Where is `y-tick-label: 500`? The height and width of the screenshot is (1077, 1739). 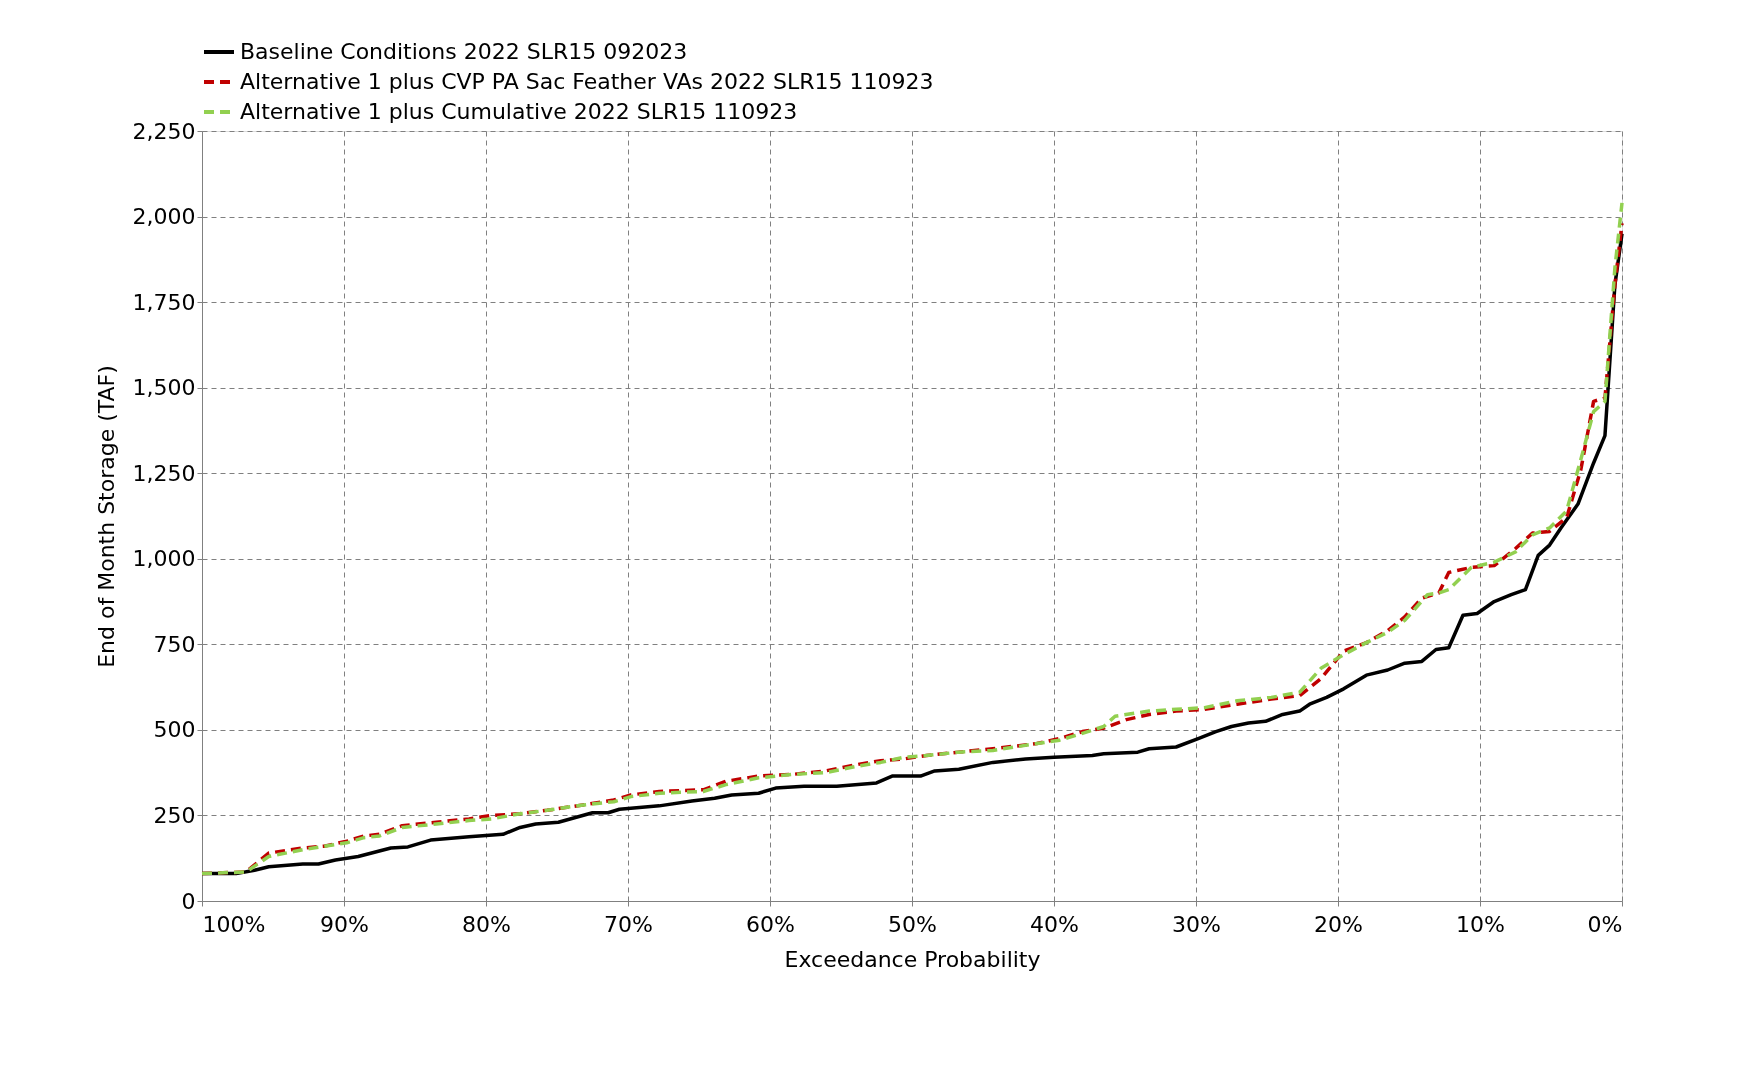
y-tick-label: 500 is located at coordinates (174, 730).